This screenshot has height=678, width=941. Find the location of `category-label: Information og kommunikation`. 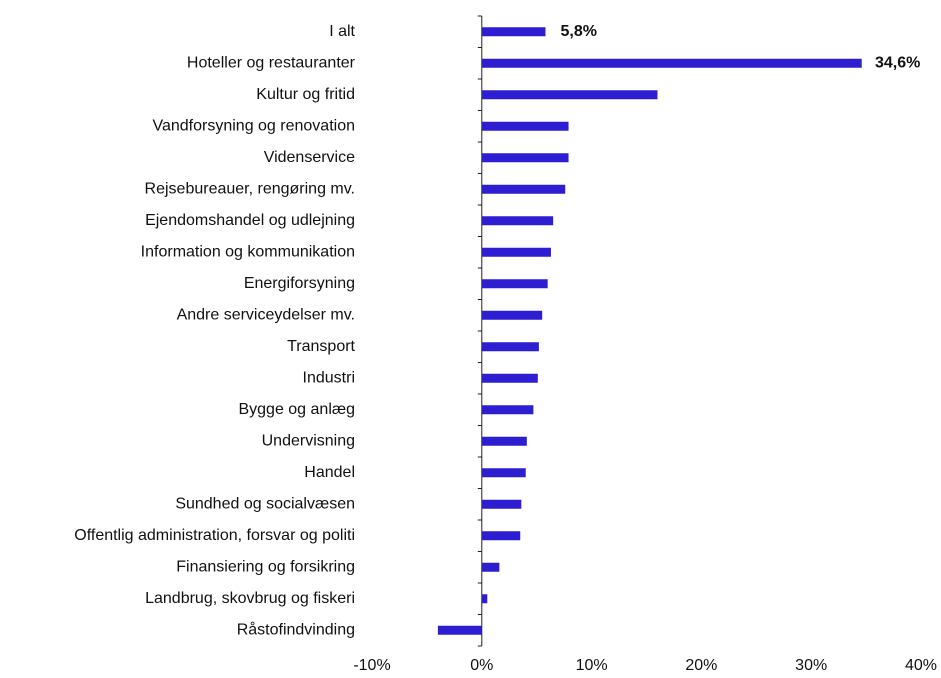

category-label: Information og kommunikation is located at coordinates (248, 251).